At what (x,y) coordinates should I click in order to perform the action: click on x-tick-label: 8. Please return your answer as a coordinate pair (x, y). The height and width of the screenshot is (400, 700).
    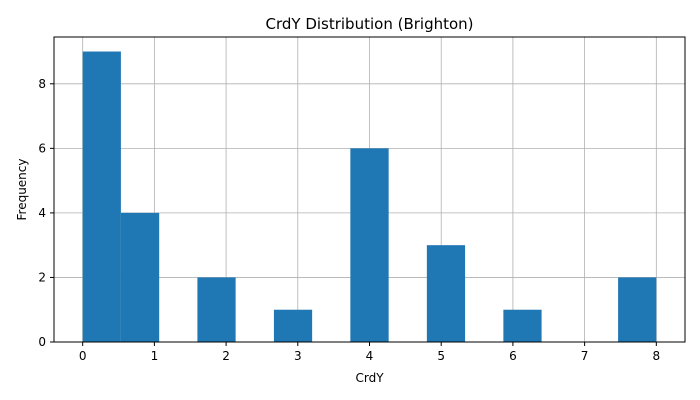
    Looking at the image, I should click on (656, 356).